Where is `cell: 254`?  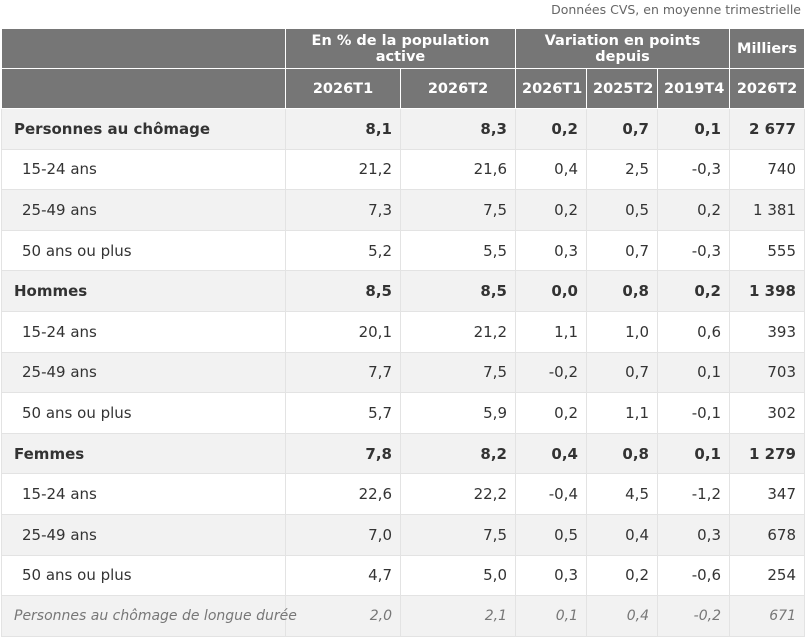 cell: 254 is located at coordinates (767, 575).